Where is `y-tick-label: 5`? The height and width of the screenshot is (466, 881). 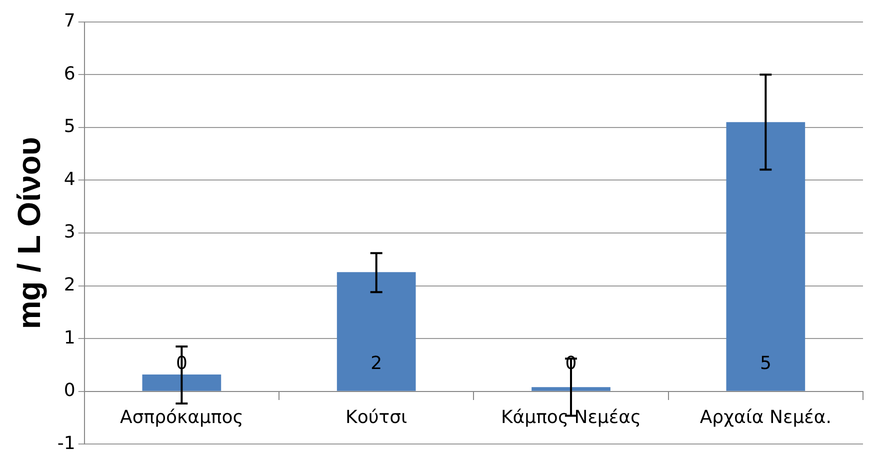 y-tick-label: 5 is located at coordinates (70, 127).